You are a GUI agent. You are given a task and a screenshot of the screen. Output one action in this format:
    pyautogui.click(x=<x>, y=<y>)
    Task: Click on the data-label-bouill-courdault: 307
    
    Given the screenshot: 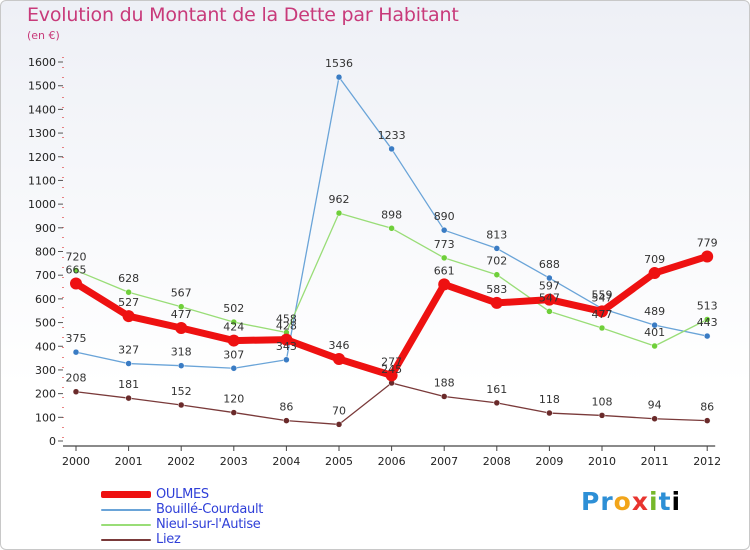 What is the action you would take?
    pyautogui.click(x=233, y=354)
    